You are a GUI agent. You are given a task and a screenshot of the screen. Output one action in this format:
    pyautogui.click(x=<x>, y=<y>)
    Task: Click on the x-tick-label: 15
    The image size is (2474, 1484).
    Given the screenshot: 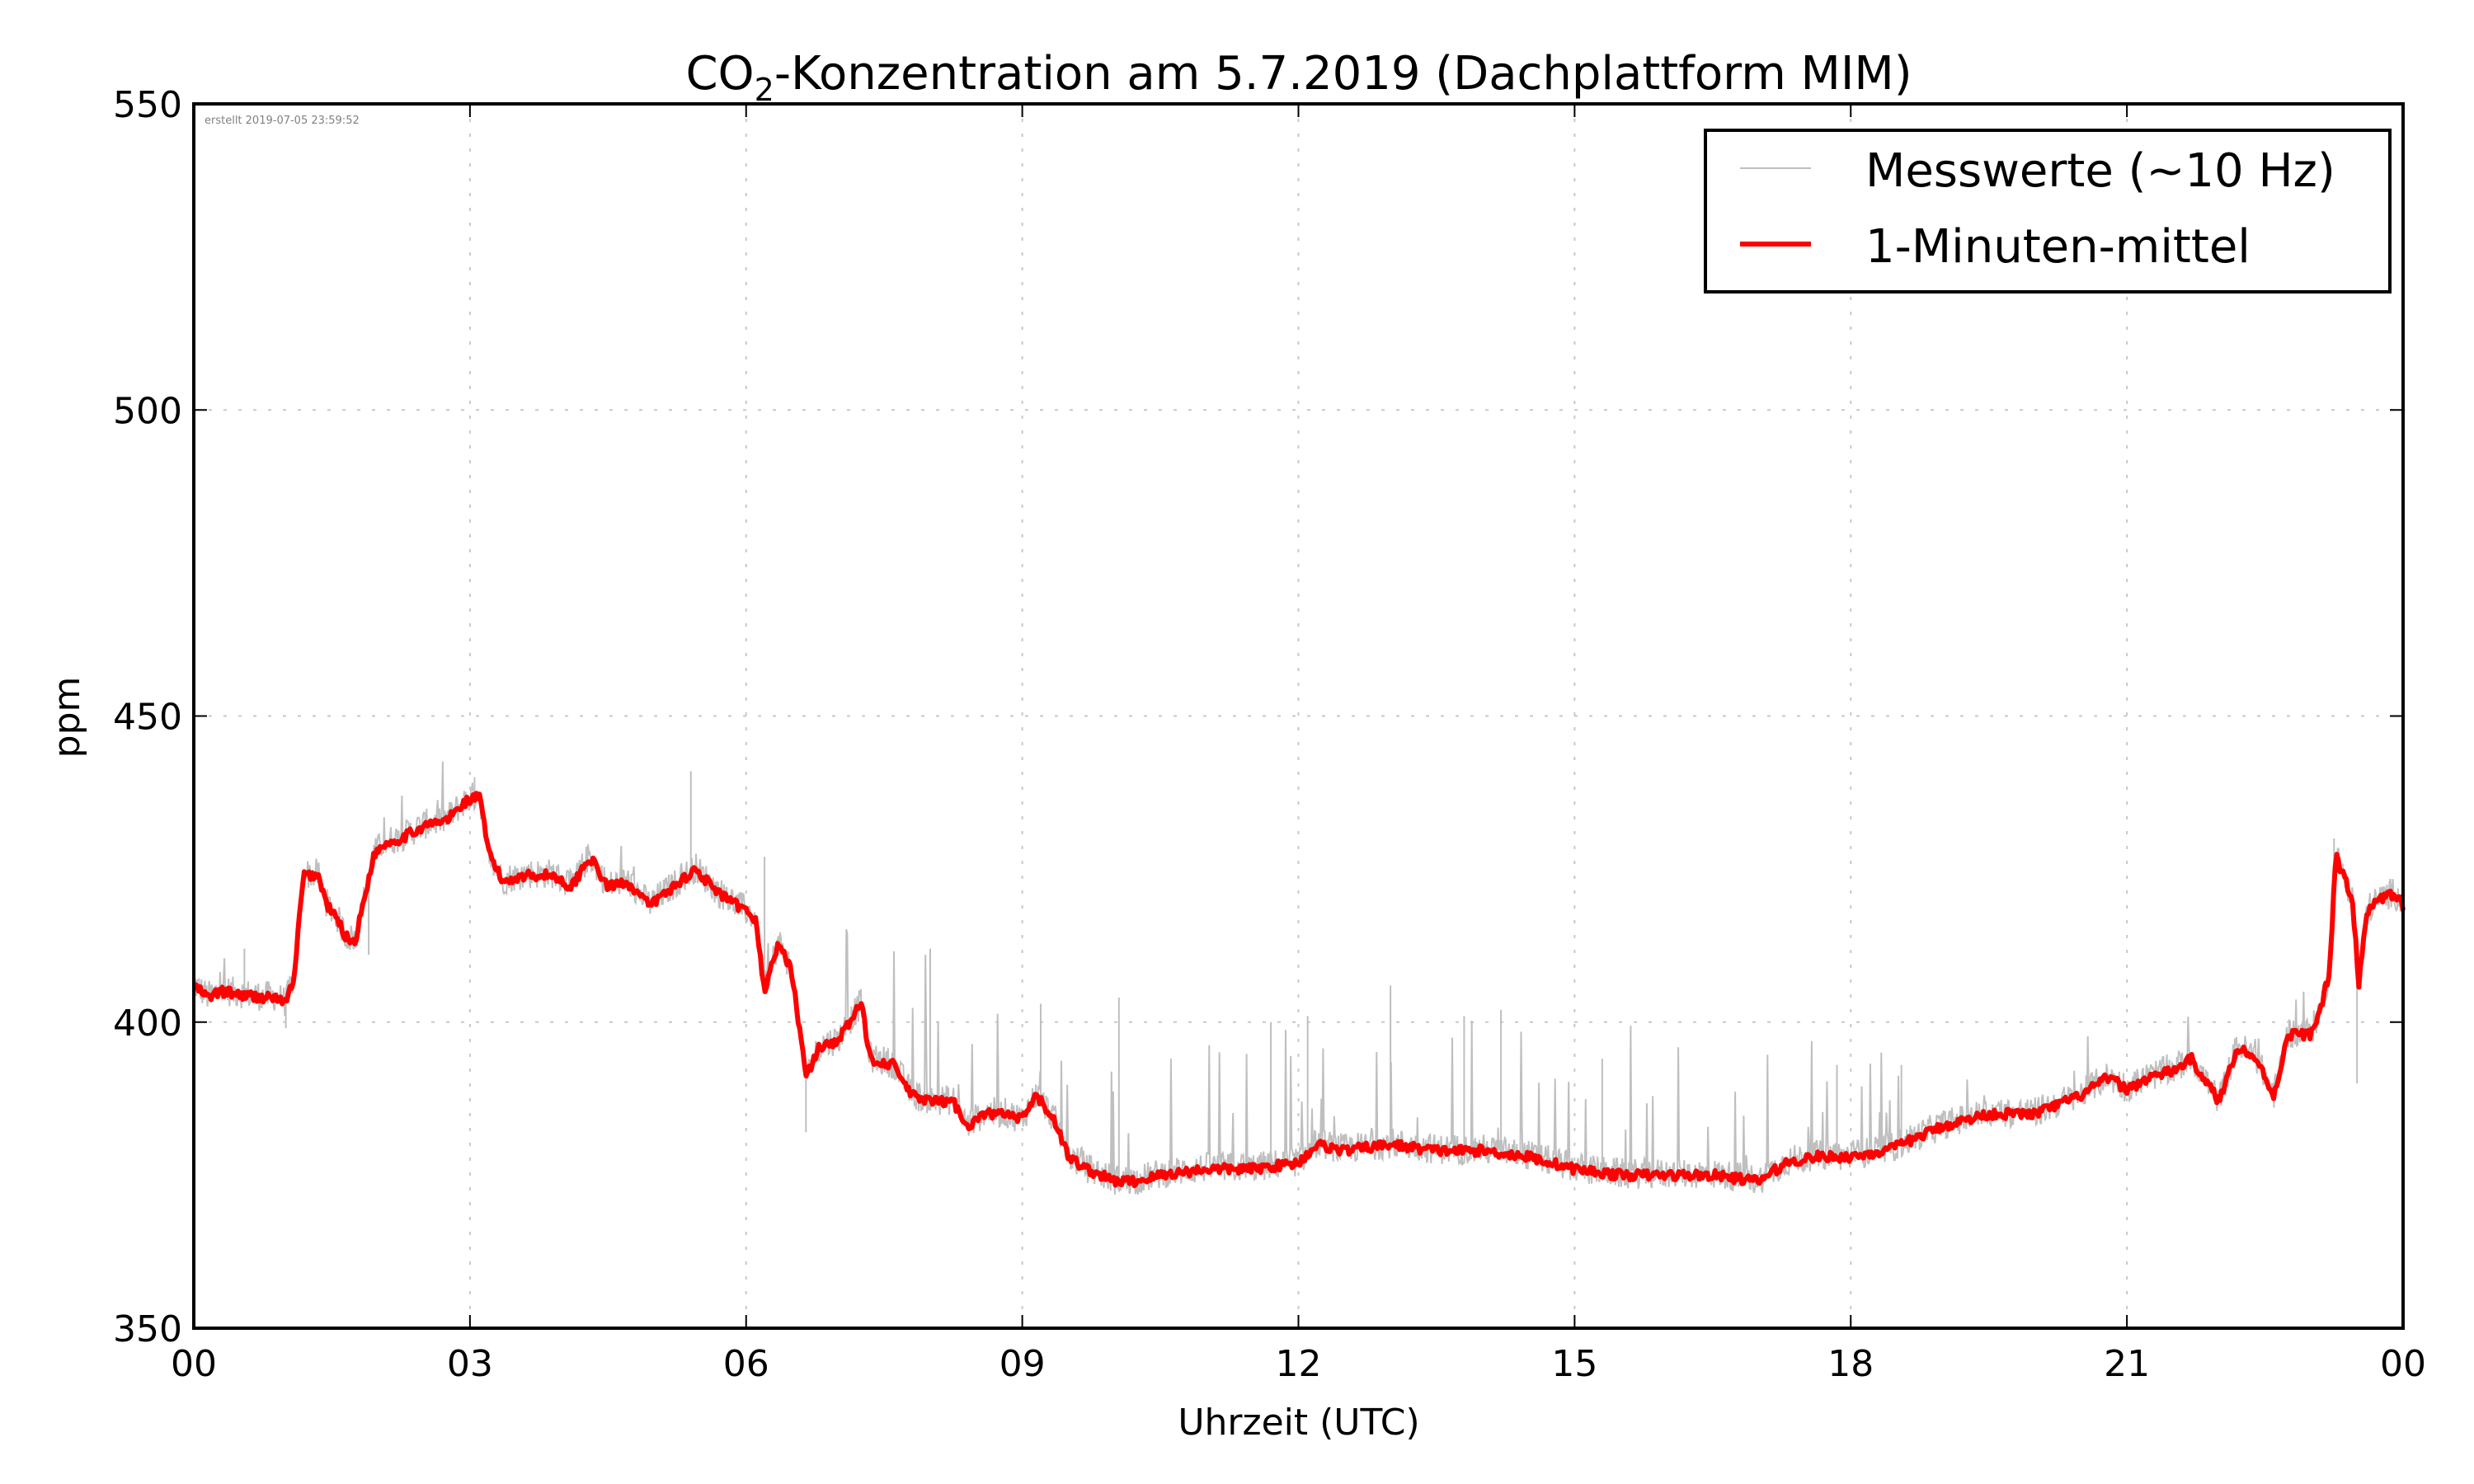 What is the action you would take?
    pyautogui.click(x=1574, y=1364)
    